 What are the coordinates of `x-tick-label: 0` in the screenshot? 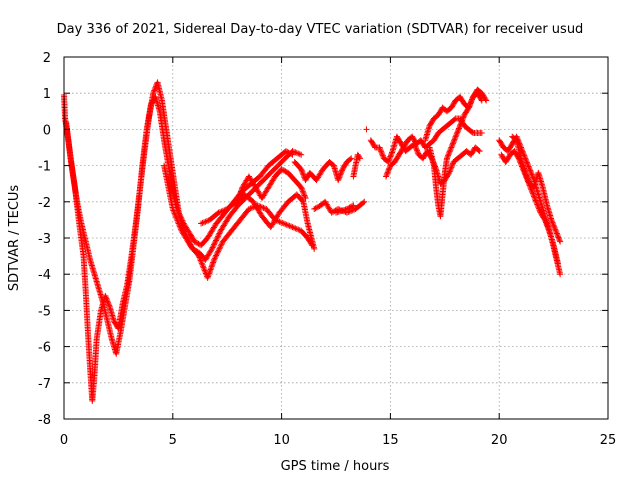 It's located at (64, 440).